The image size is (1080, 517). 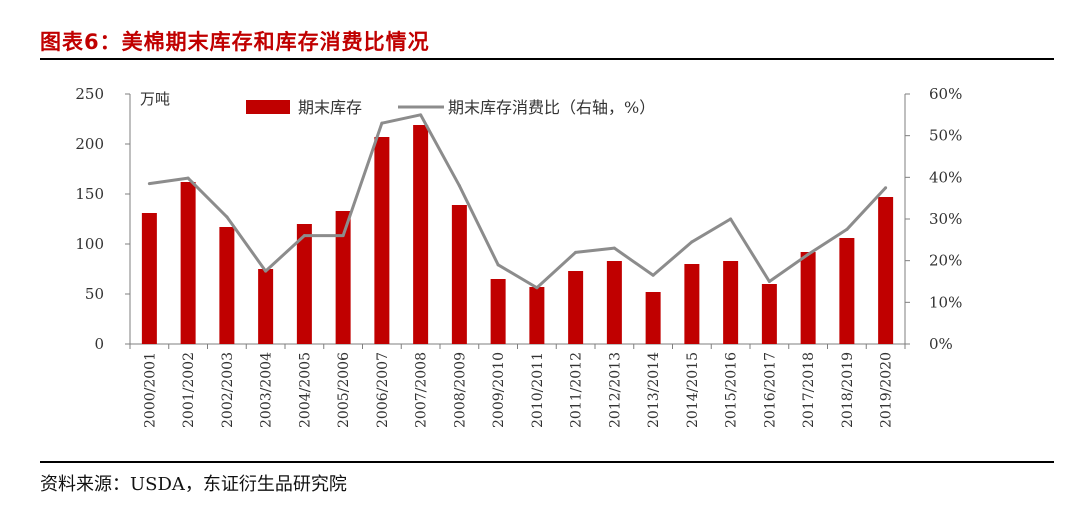 What do you see at coordinates (344, 390) in the screenshot?
I see `x-tick-label: 2005/2006` at bounding box center [344, 390].